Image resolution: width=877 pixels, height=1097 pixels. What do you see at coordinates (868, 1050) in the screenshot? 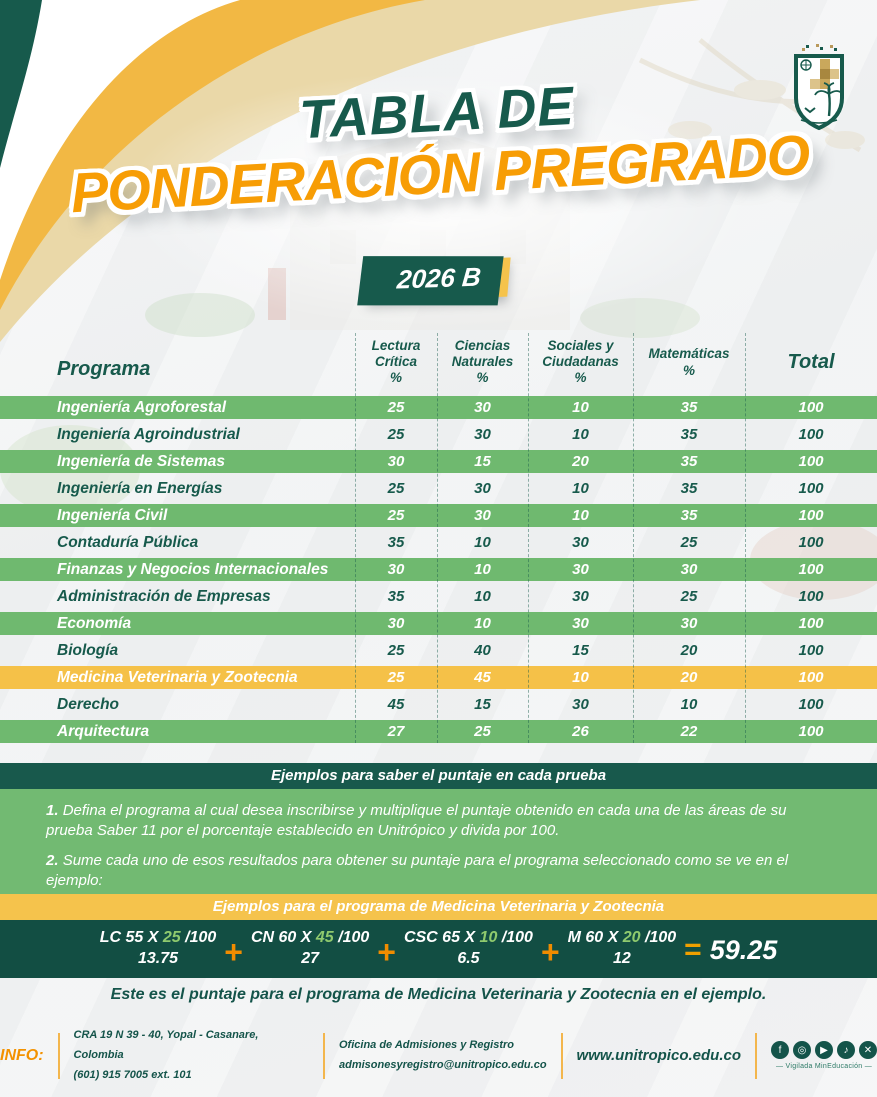
I see `x-icon: ✕` at bounding box center [868, 1050].